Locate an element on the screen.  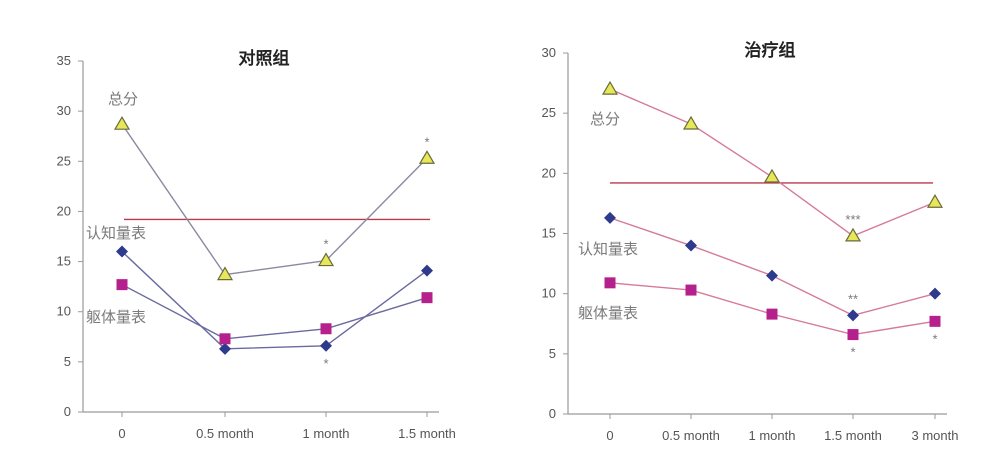
chart-title: 对照组 is located at coordinates (264, 58).